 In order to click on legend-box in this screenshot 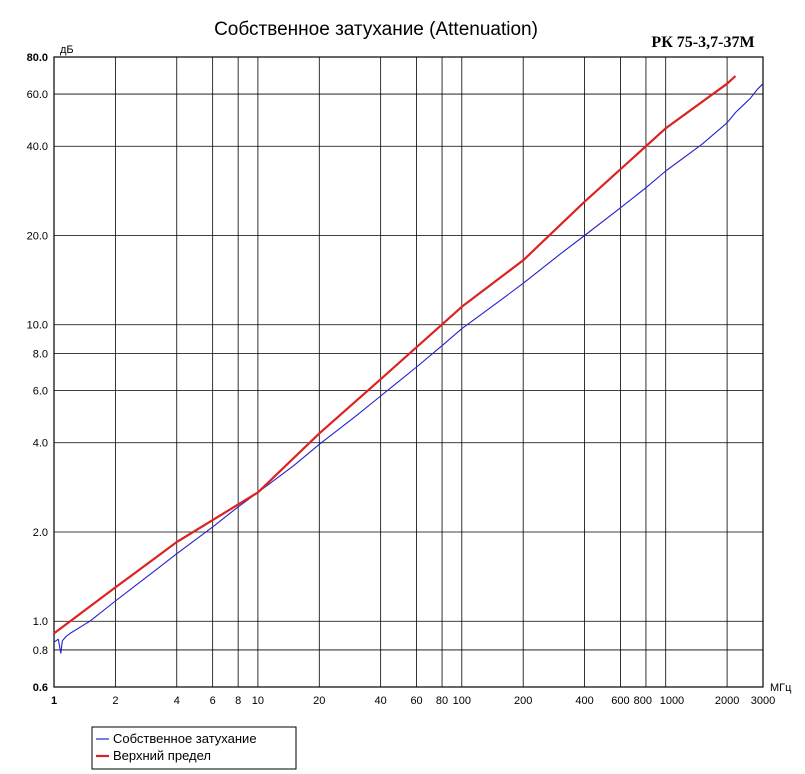, I will do `click(194, 748)`.